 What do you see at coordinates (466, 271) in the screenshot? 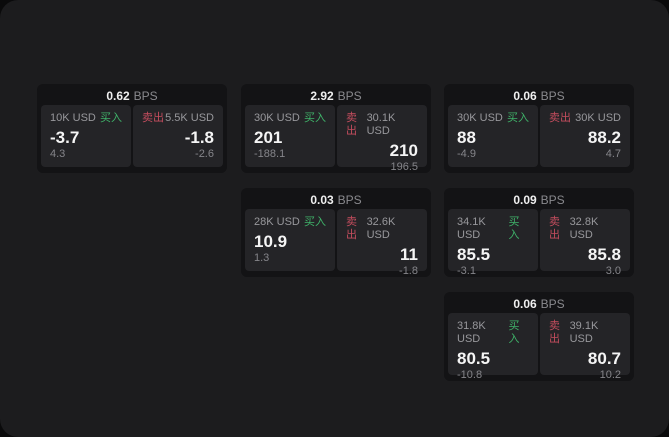
I see `buy-delta: -3.1` at bounding box center [466, 271].